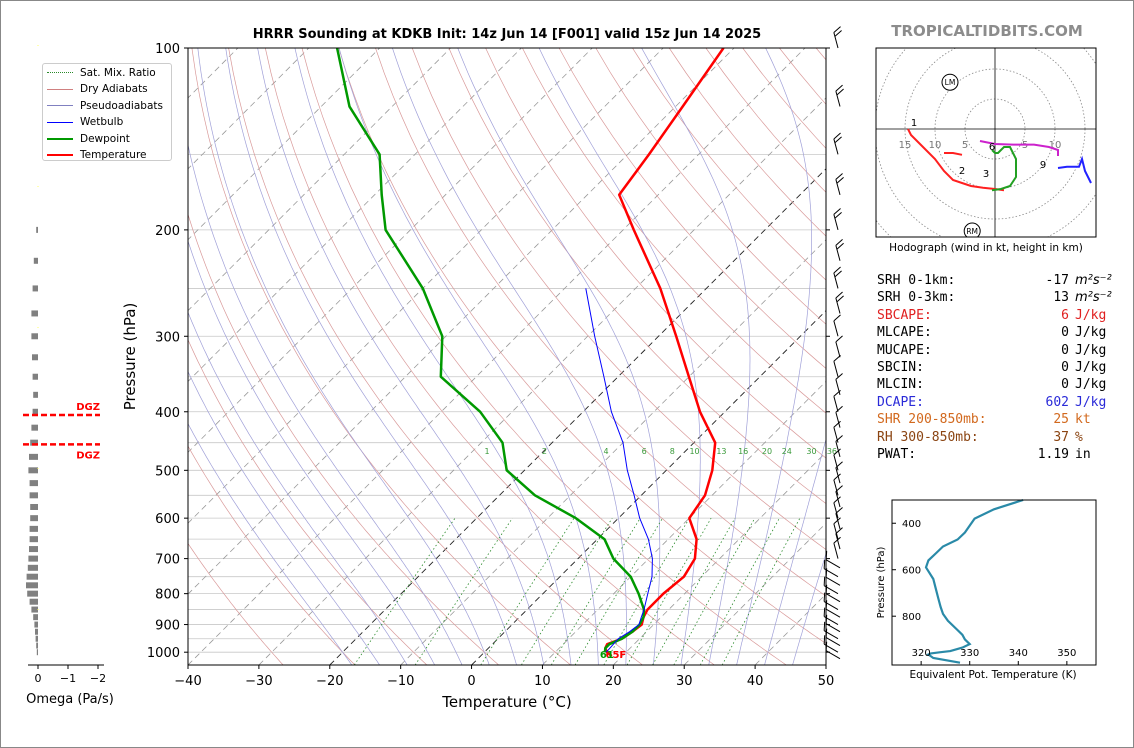 This screenshot has width=1134, height=748. Describe the element at coordinates (167, 231) in the screenshot. I see `y-tick-label: 200` at that location.